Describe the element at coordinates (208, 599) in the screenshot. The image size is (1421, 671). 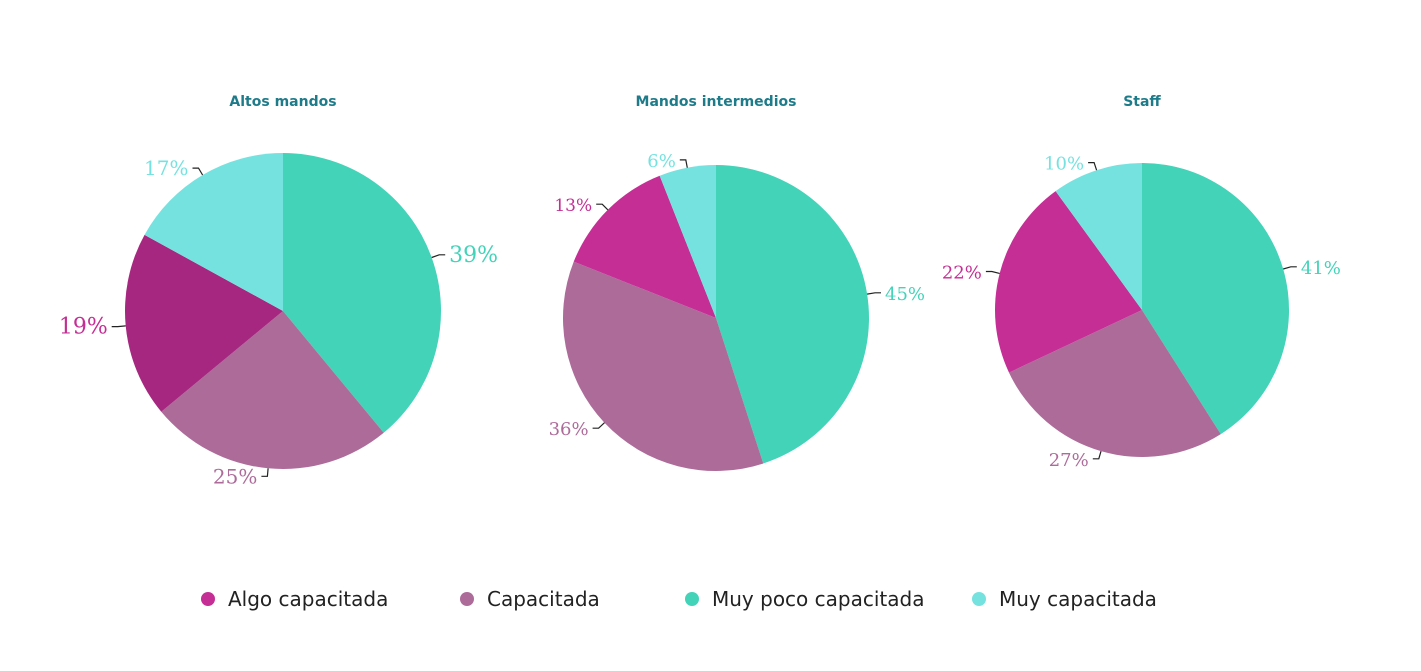
I see `legend-marker-algo-capacitada` at that location.